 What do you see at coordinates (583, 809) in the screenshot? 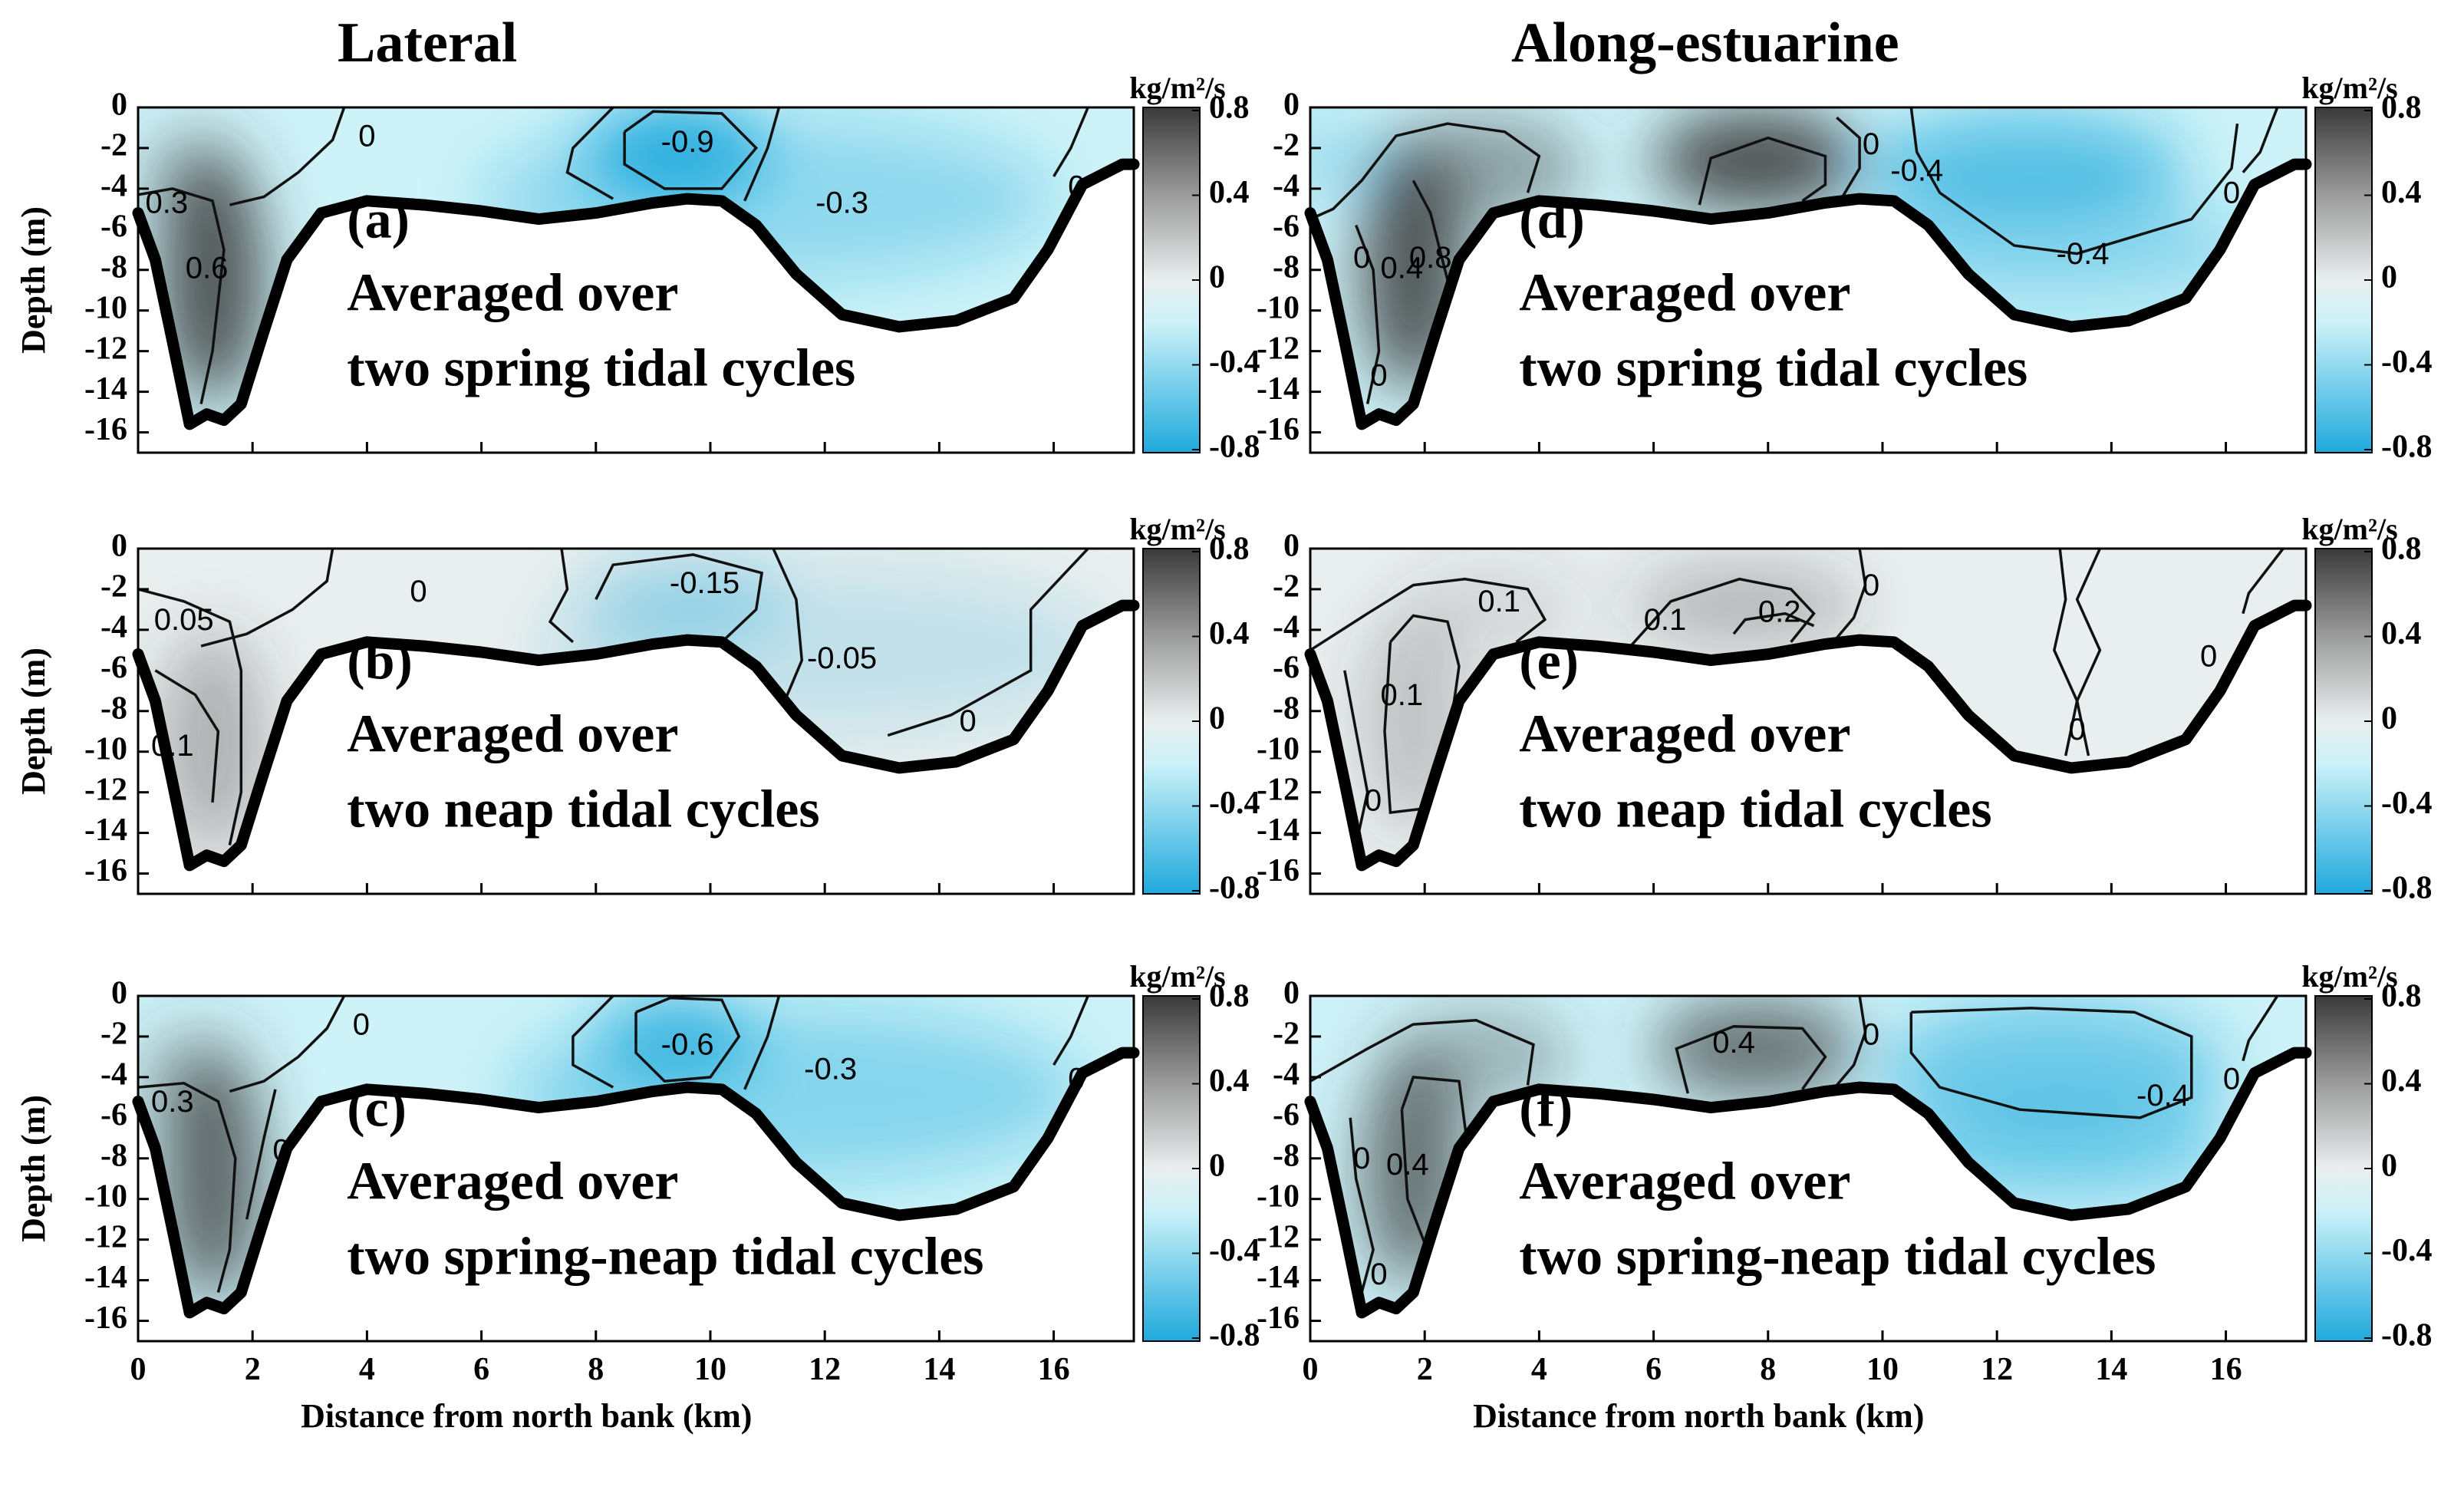
I see `panel-annotation: two neap tidal cycles` at bounding box center [583, 809].